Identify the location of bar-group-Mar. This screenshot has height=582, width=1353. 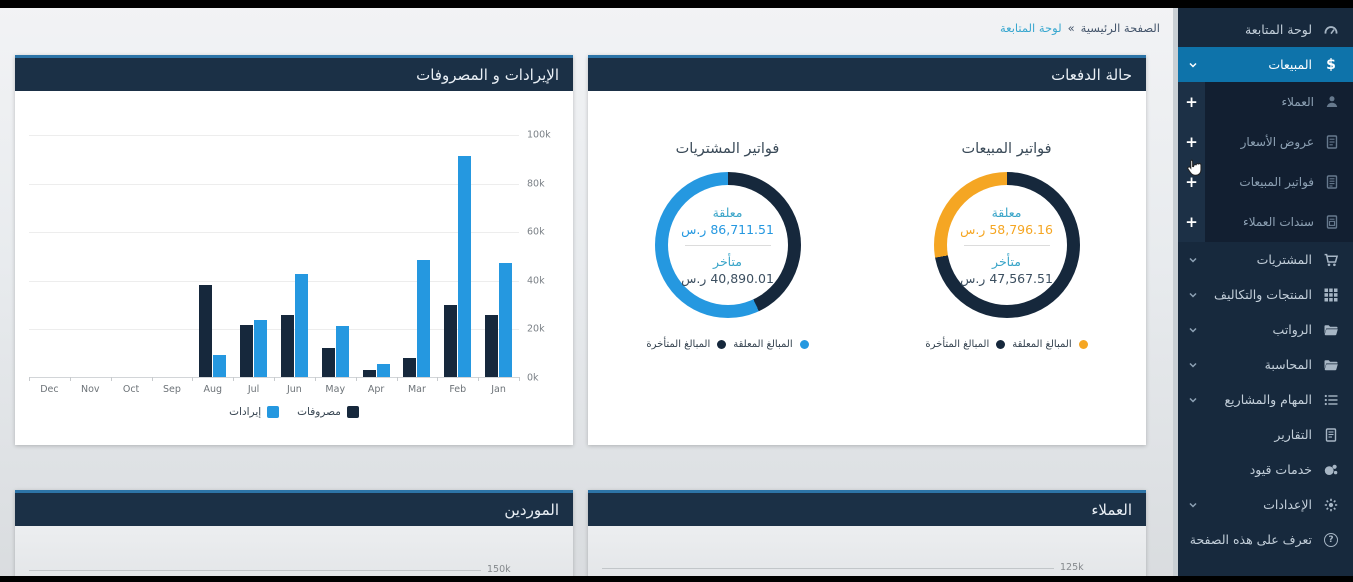
(417, 318).